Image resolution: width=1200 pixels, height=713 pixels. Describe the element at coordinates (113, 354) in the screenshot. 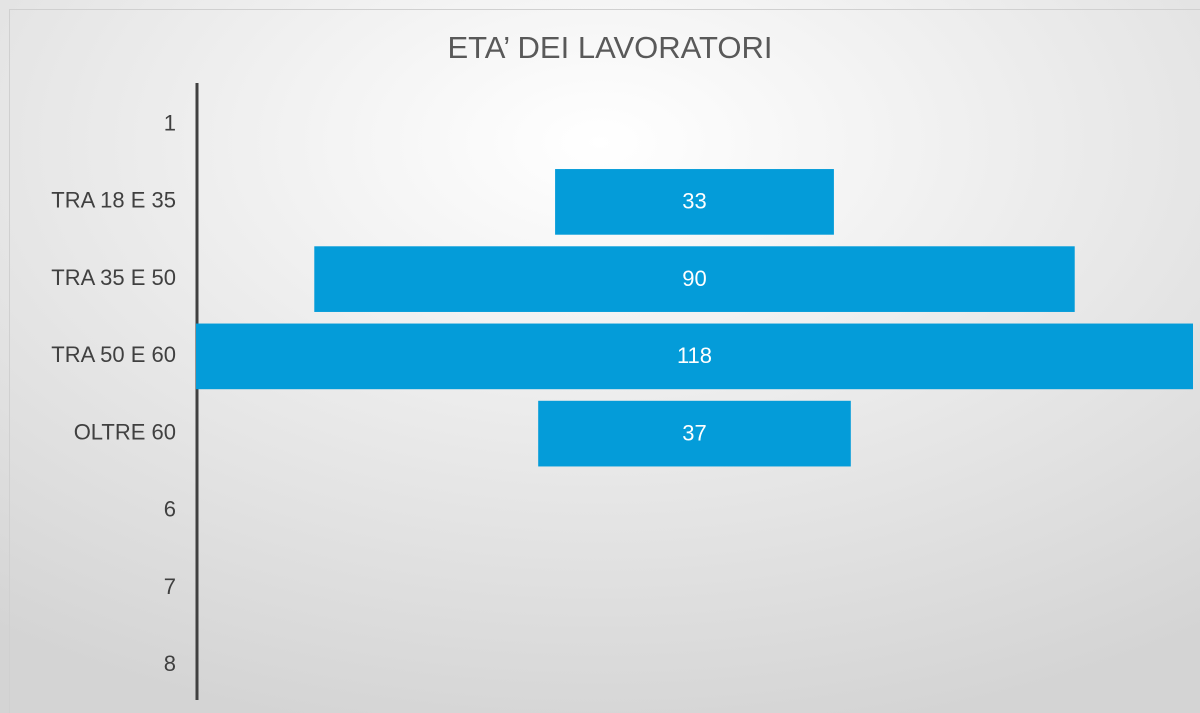

I see `category-label: TRA 50 E 60` at that location.